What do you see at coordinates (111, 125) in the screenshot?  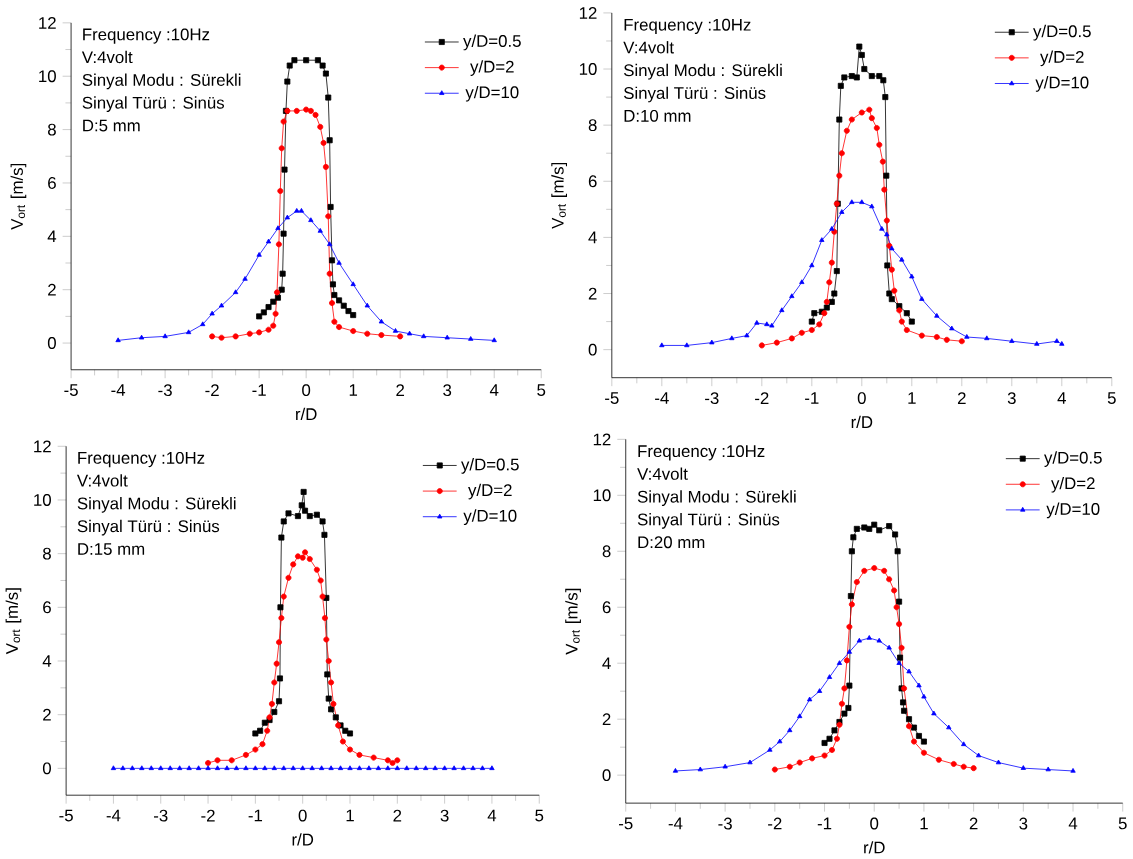 I see `annotation: D:5 mm` at bounding box center [111, 125].